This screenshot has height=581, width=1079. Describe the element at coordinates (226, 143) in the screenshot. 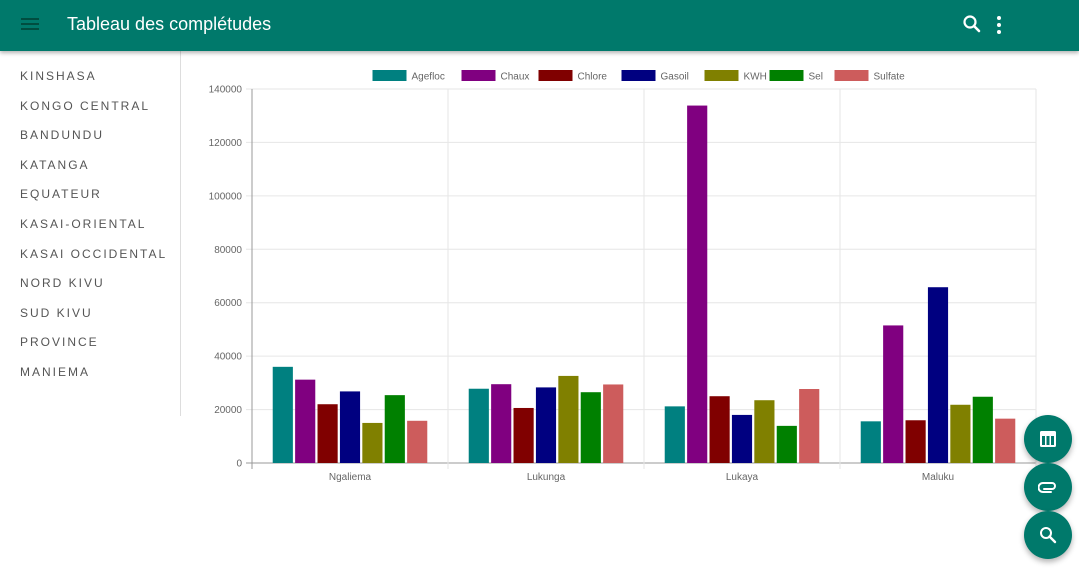

I see `y-tick-label: 120000` at that location.